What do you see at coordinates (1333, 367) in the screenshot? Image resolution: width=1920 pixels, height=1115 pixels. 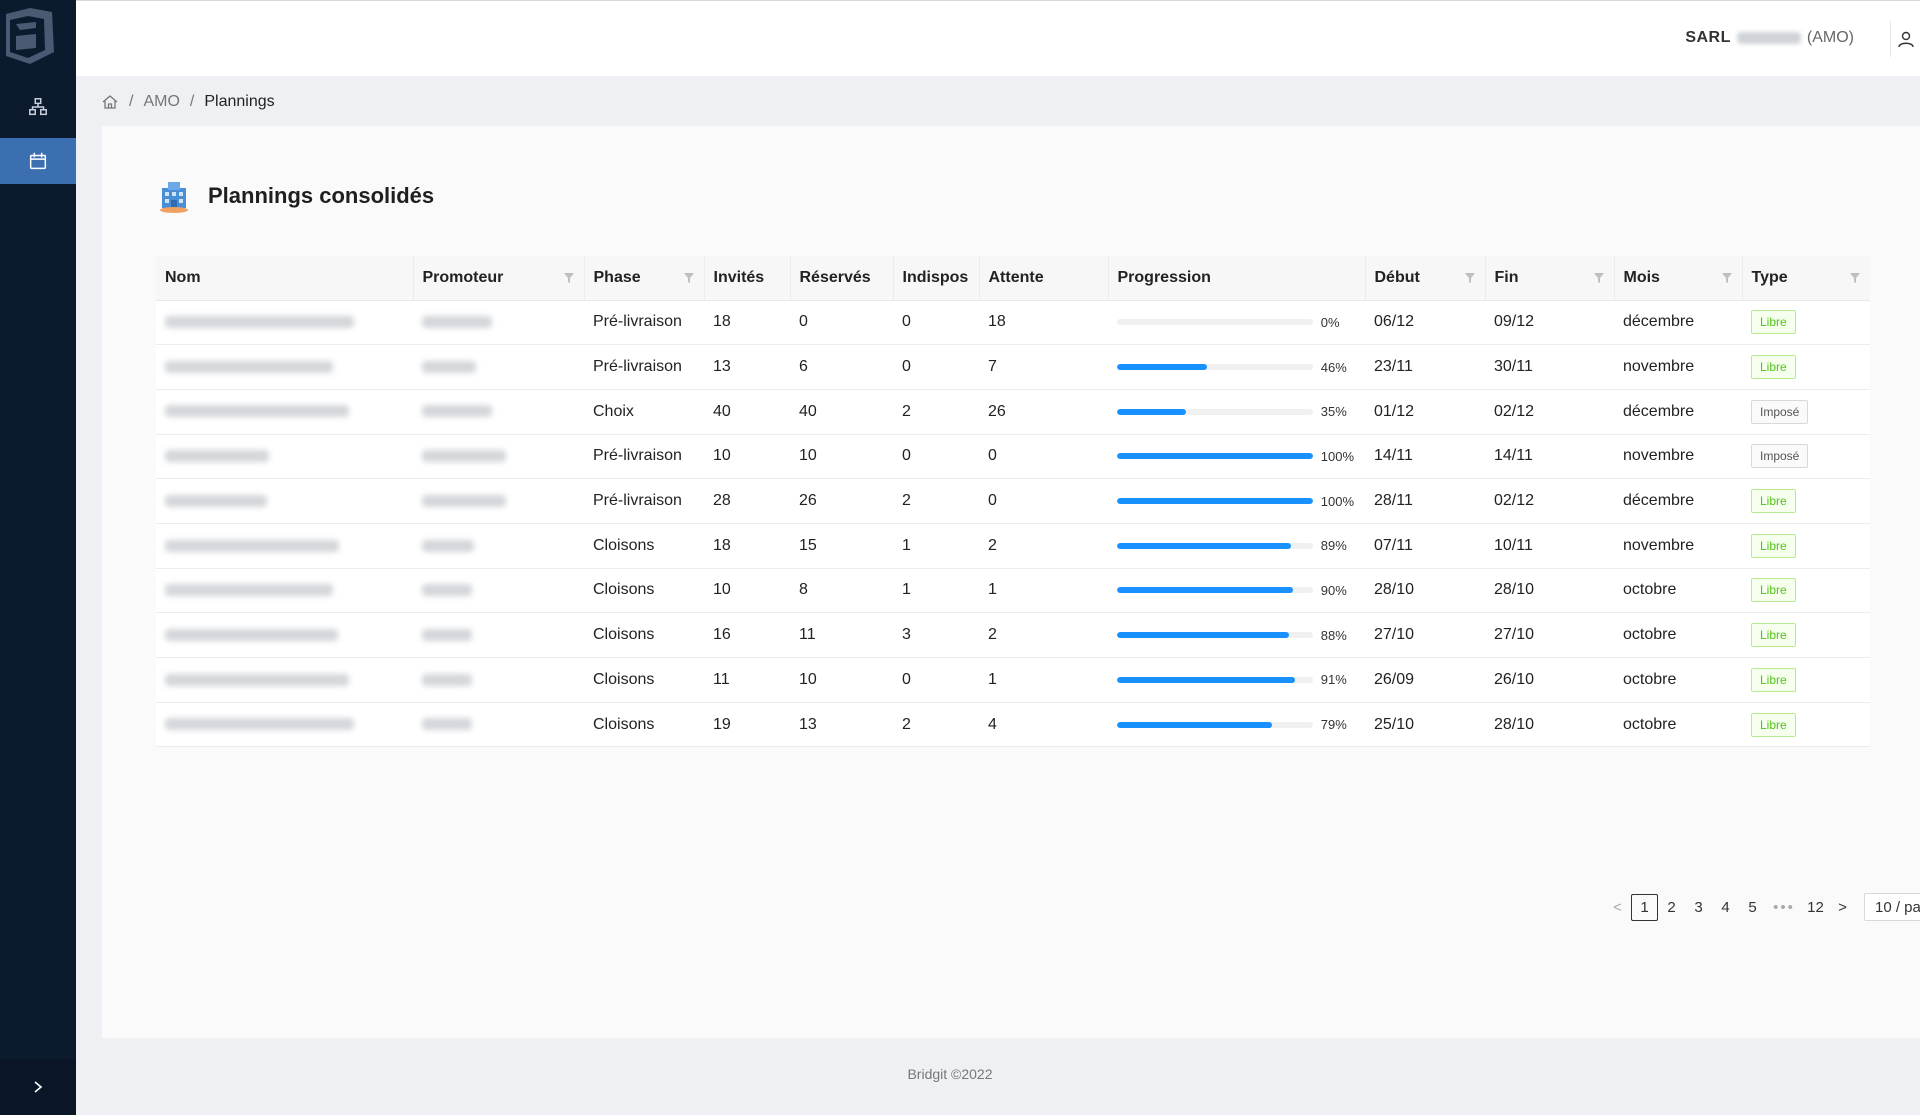 I see `progress-label: 46%` at bounding box center [1333, 367].